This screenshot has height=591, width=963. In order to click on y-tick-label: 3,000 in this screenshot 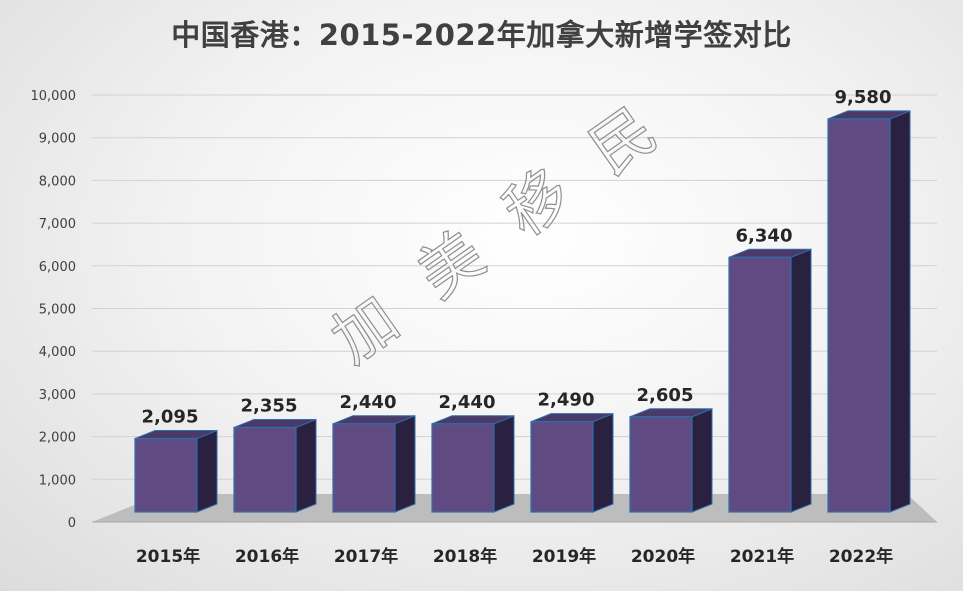, I will do `click(57, 395)`.